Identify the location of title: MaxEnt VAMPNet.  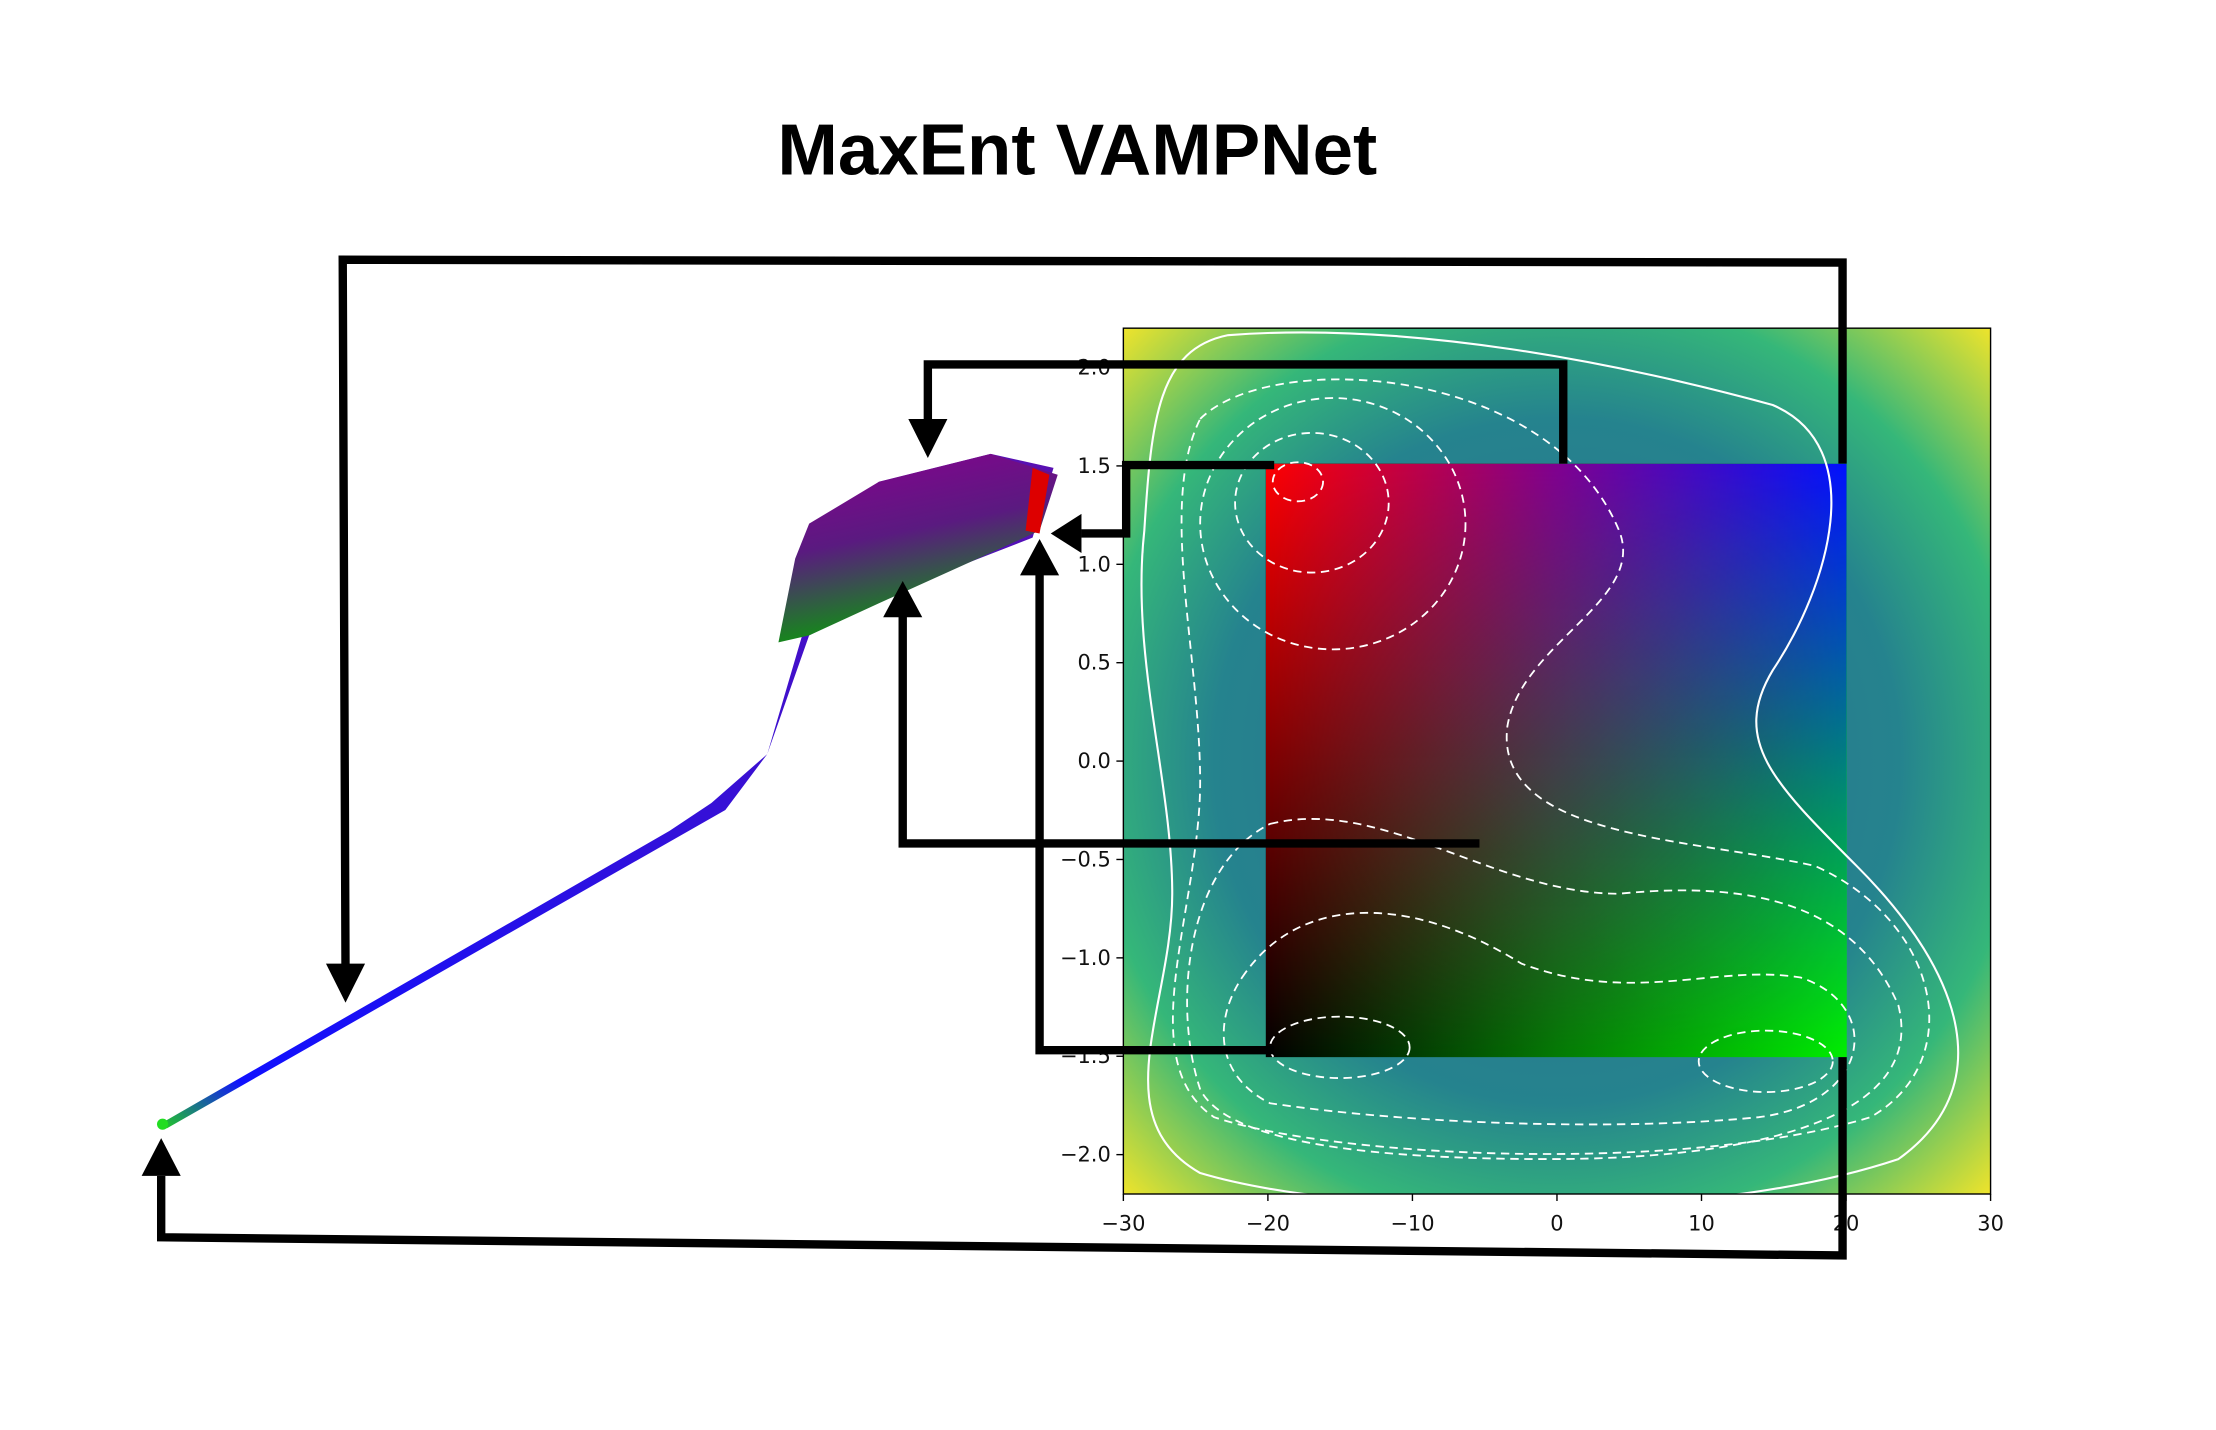
(1077, 150).